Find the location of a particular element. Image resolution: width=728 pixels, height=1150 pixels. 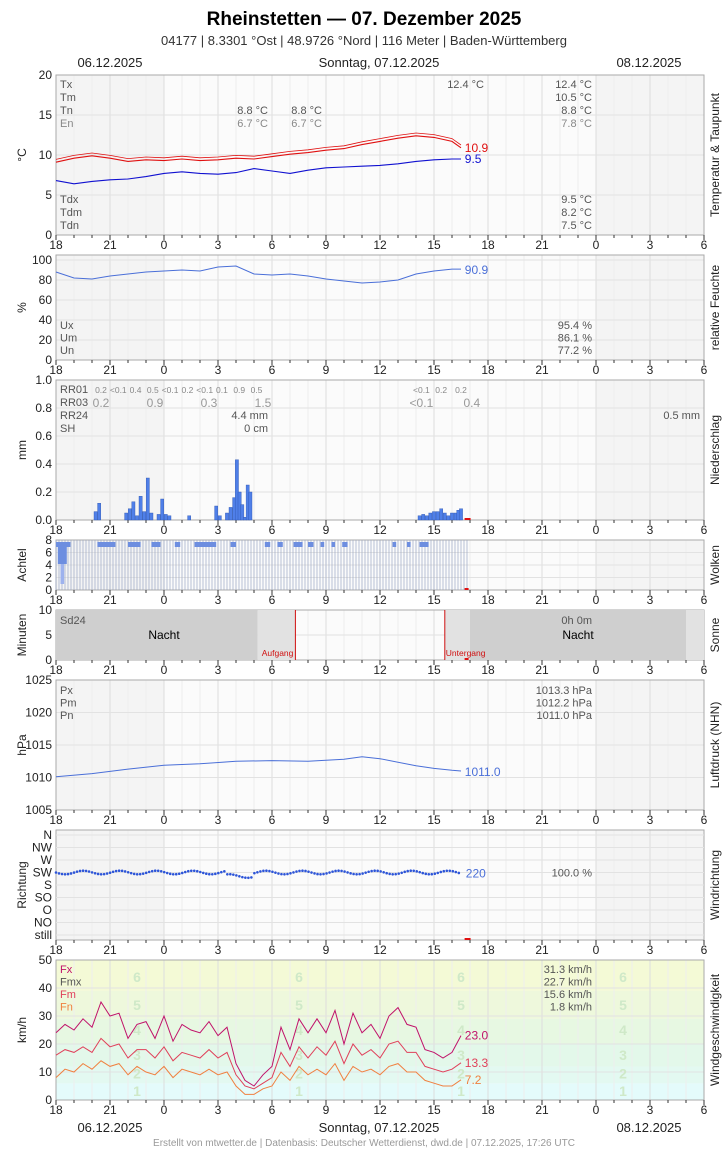

y-tick-label: S is located at coordinates (48, 885).